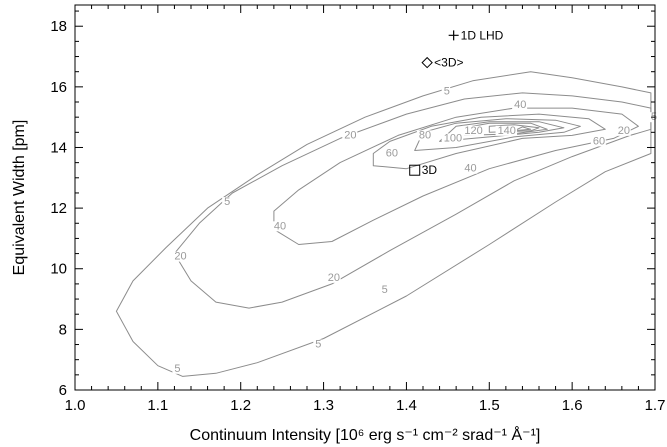 This screenshot has width=667, height=447. What do you see at coordinates (572, 405) in the screenshot?
I see `x-tick-label: 1.6` at bounding box center [572, 405].